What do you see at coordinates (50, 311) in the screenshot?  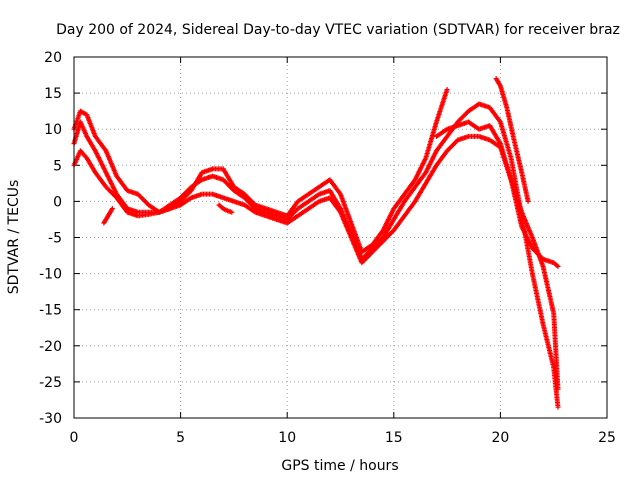 I see `y-tick-label: -15` at bounding box center [50, 311].